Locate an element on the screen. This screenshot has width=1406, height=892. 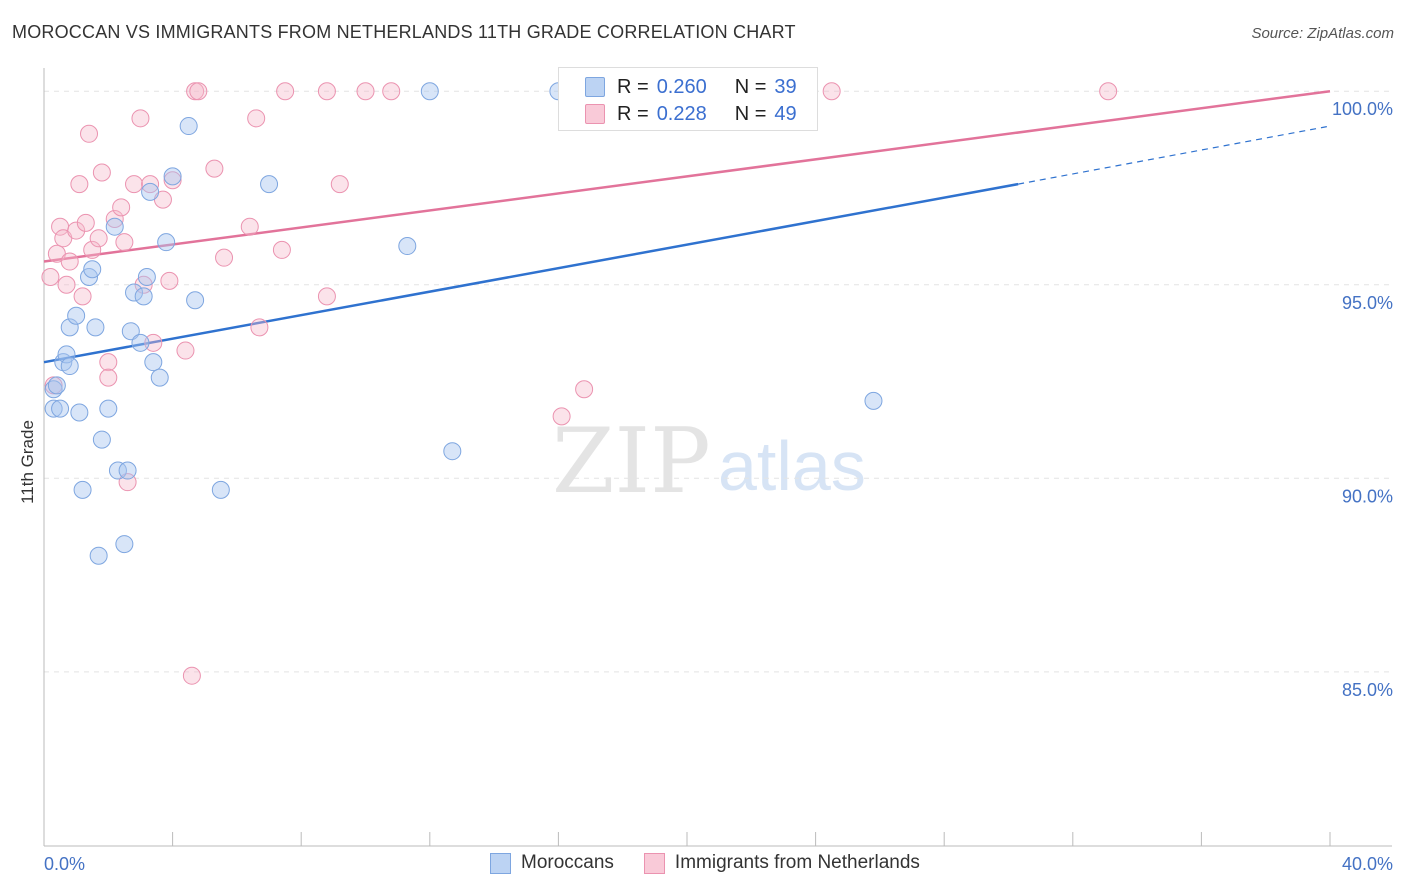
trend-line-moroccans is located at coordinates (531, 273).